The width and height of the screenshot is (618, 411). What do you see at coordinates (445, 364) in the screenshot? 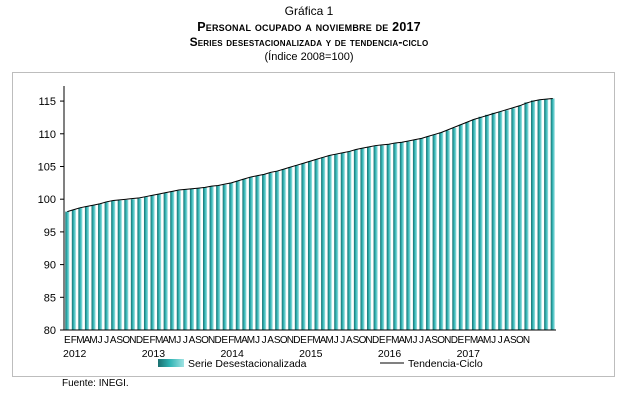
I see `legend-label-trend: Tendencia-Ciclo` at bounding box center [445, 364].